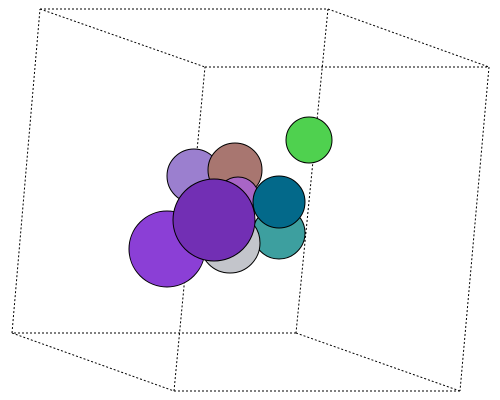 The height and width of the screenshot is (400, 500). I want to click on box-edge-back-right, so click(312, 171).